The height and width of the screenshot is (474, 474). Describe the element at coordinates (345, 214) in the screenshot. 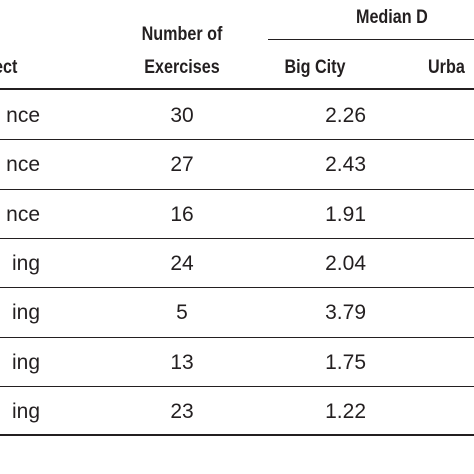

I see `cell-big-city: 1.91` at that location.